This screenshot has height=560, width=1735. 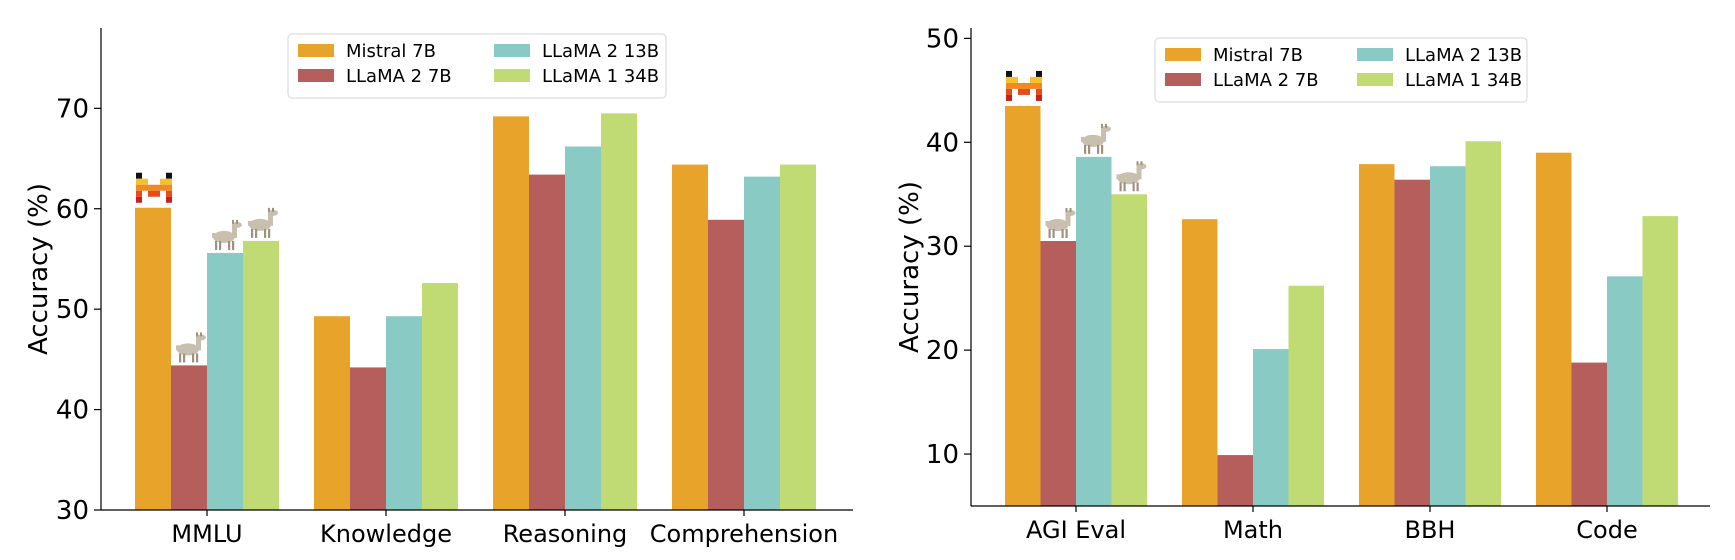 What do you see at coordinates (942, 455) in the screenshot?
I see `y-tick-label: 10` at bounding box center [942, 455].